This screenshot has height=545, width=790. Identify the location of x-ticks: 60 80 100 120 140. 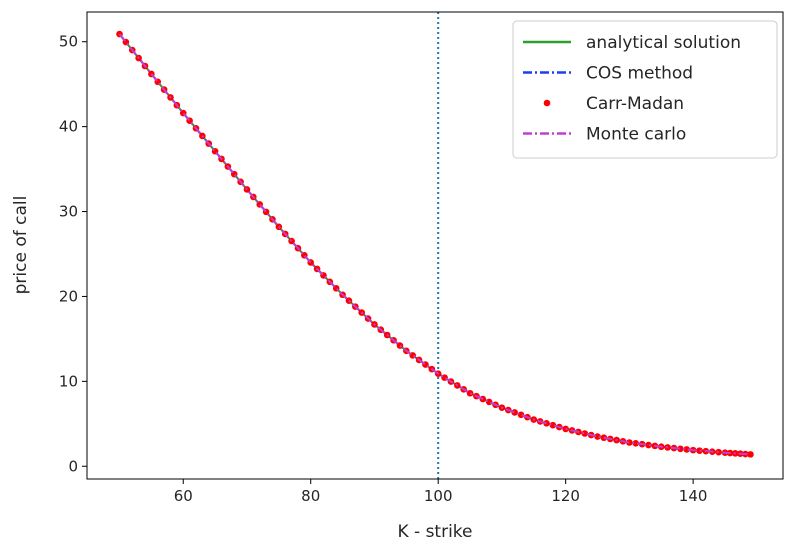
(441, 492).